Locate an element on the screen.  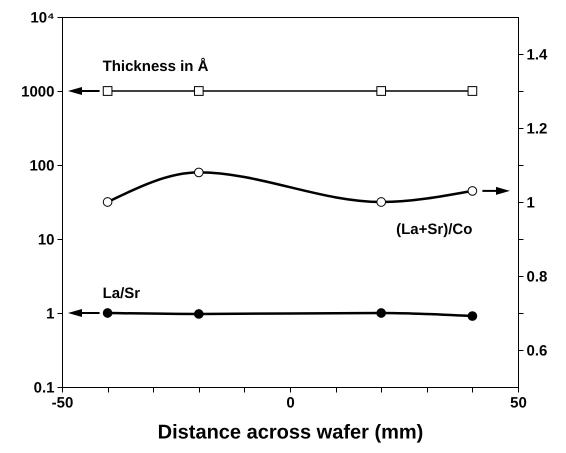
y-tick-label: 10 is located at coordinates (46, 240).